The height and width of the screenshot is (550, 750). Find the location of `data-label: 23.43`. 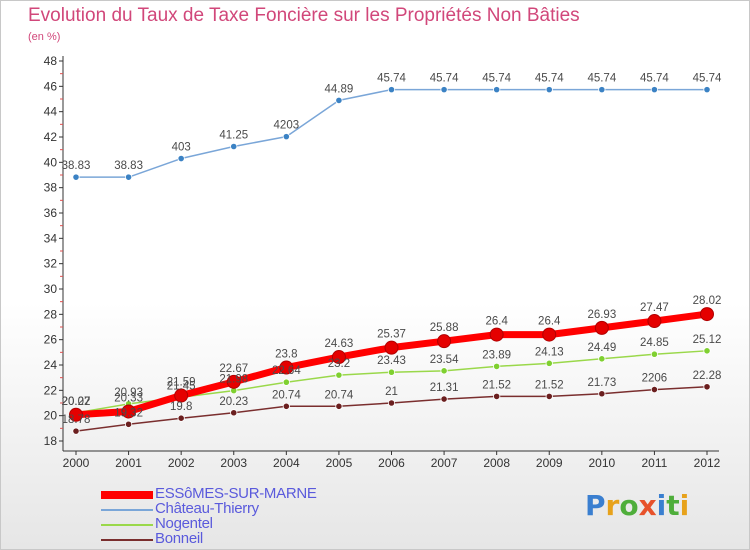

data-label: 23.43 is located at coordinates (391, 361).